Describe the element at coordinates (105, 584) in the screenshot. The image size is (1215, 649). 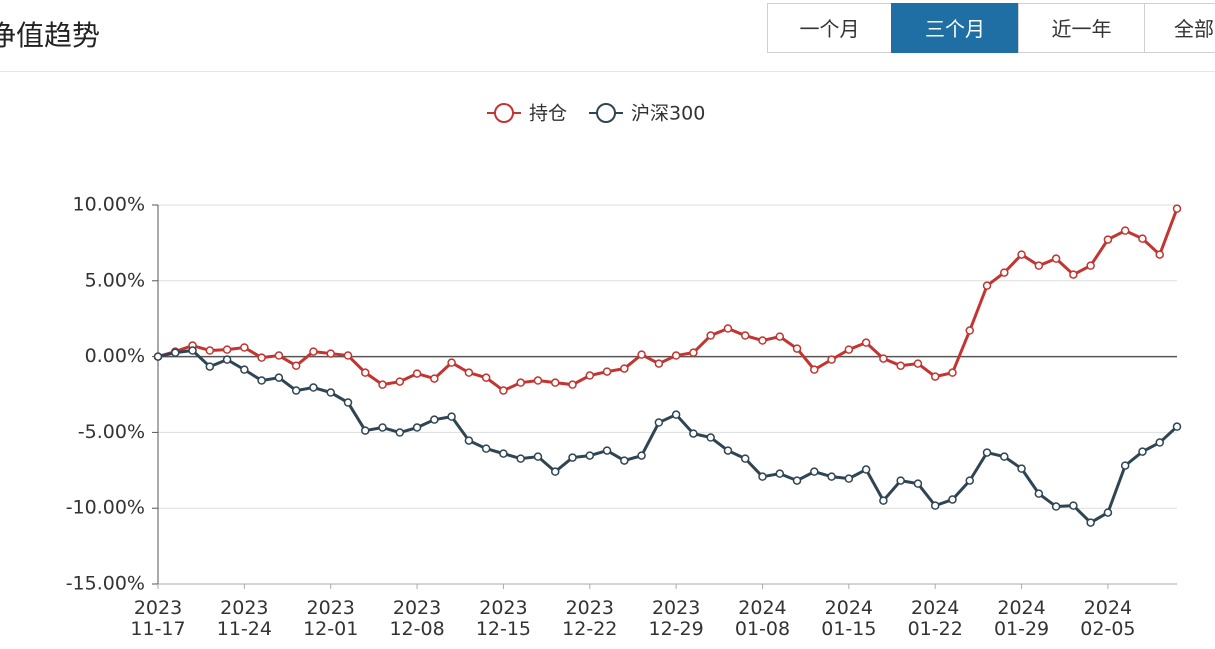
I see `y-tick-label: -15.00%` at that location.